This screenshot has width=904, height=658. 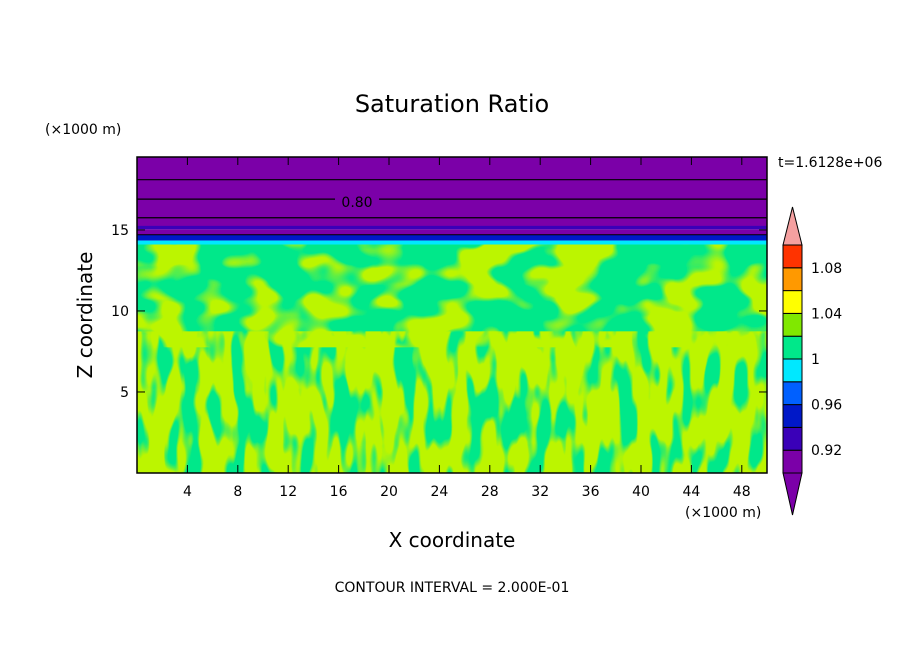 What do you see at coordinates (452, 237) in the screenshot?
I see `band-blue` at bounding box center [452, 237].